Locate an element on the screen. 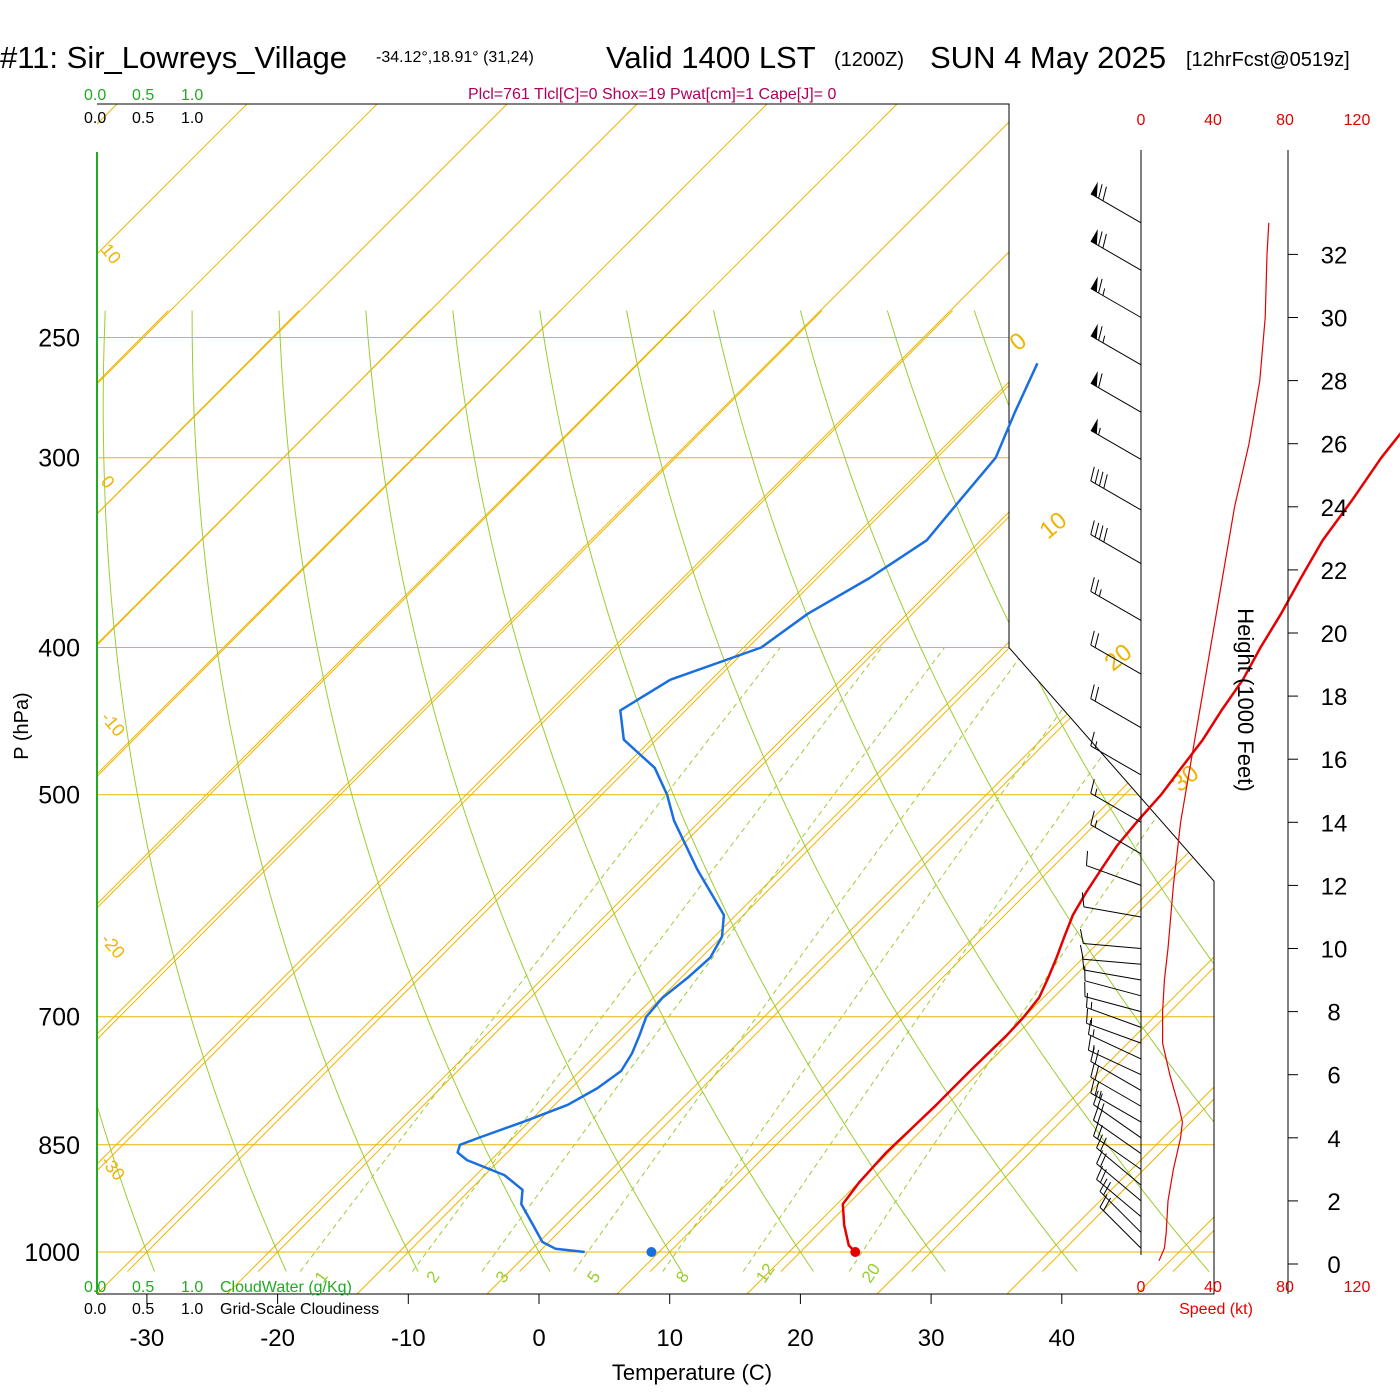 This screenshot has height=1400, width=1400. height-tick-label: 12 is located at coordinates (1334, 886).